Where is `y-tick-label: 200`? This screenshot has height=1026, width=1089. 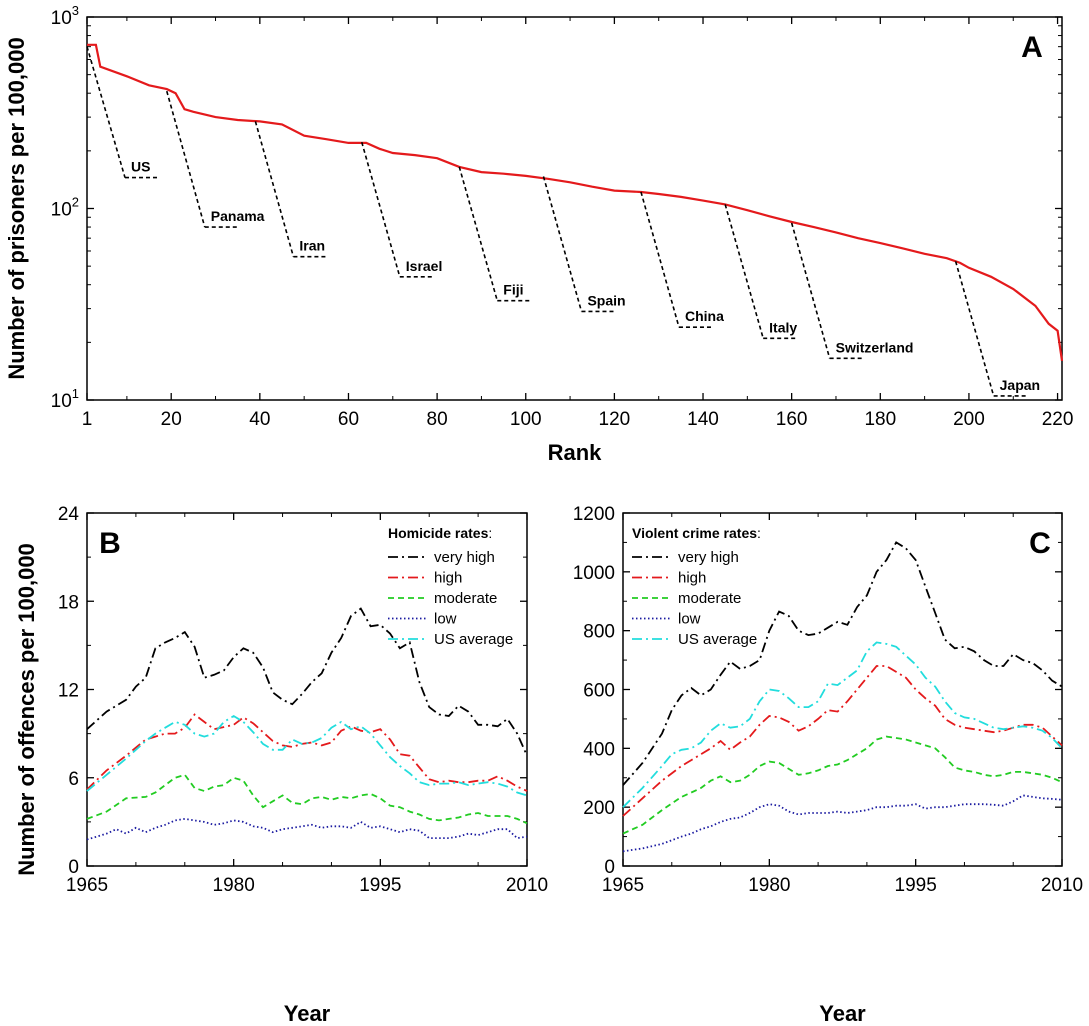 y-tick-label: 200 is located at coordinates (599, 808).